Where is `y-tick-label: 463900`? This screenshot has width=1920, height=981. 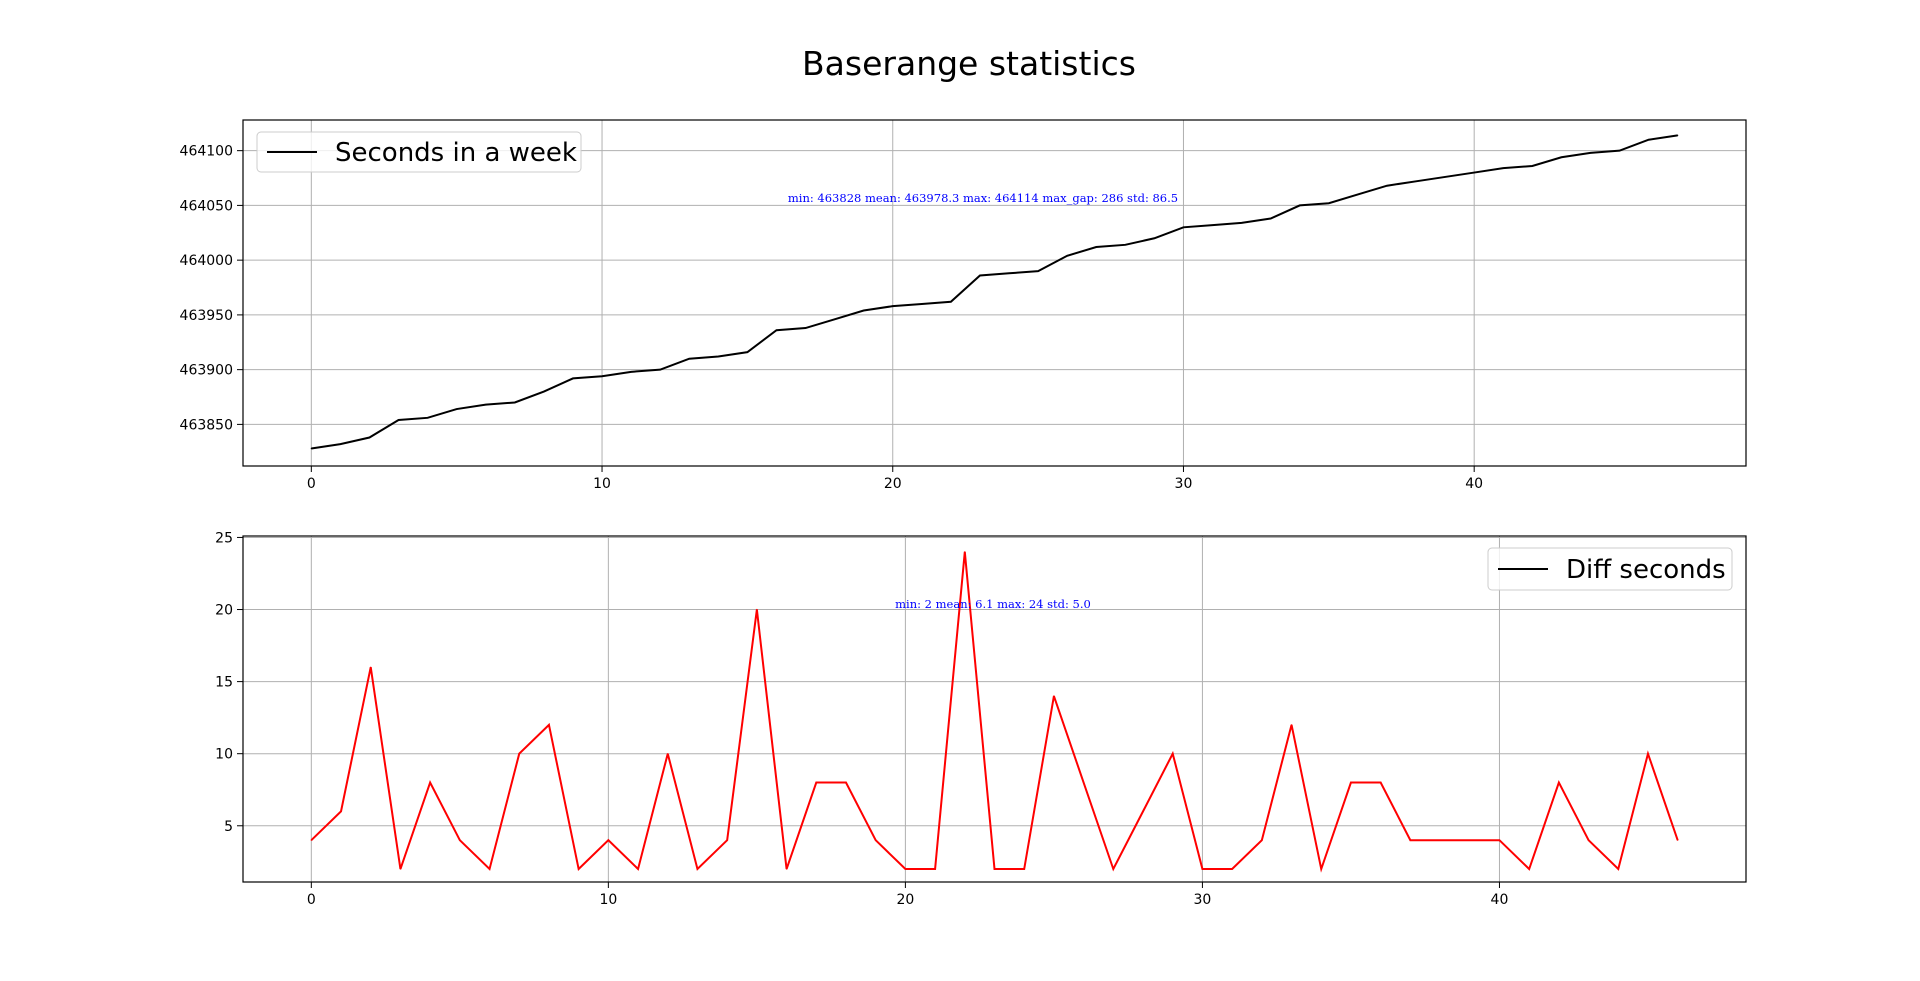
y-tick-label: 463900 is located at coordinates (206, 371).